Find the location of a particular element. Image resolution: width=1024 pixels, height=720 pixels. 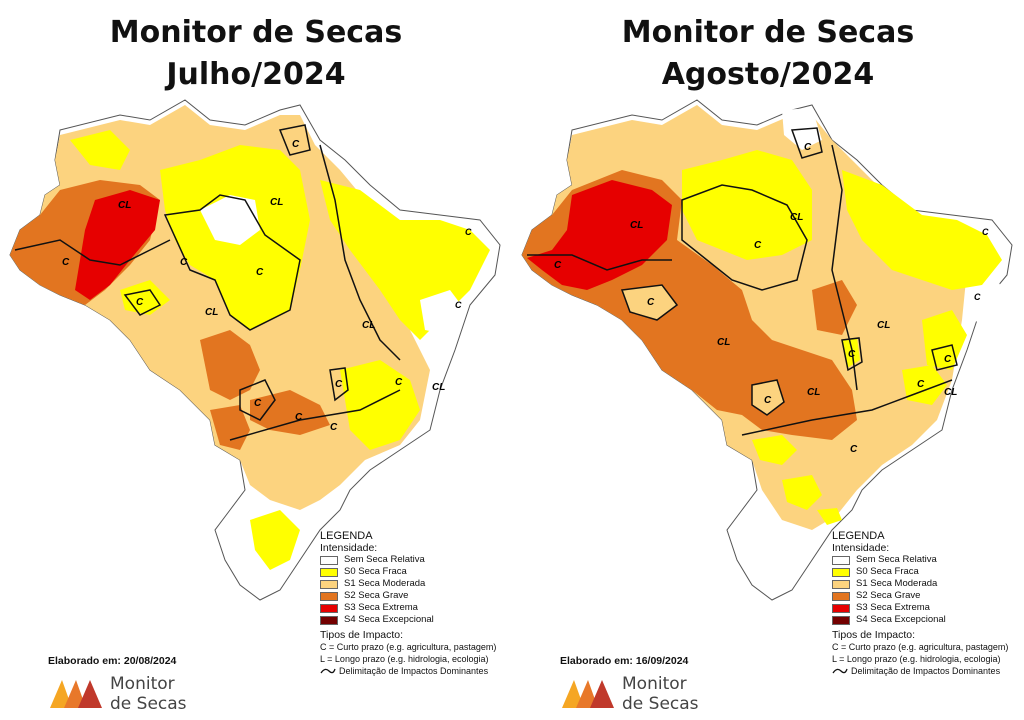

monitor-de-secas-logo: Monitor de Secas is located at coordinates (650, 695).